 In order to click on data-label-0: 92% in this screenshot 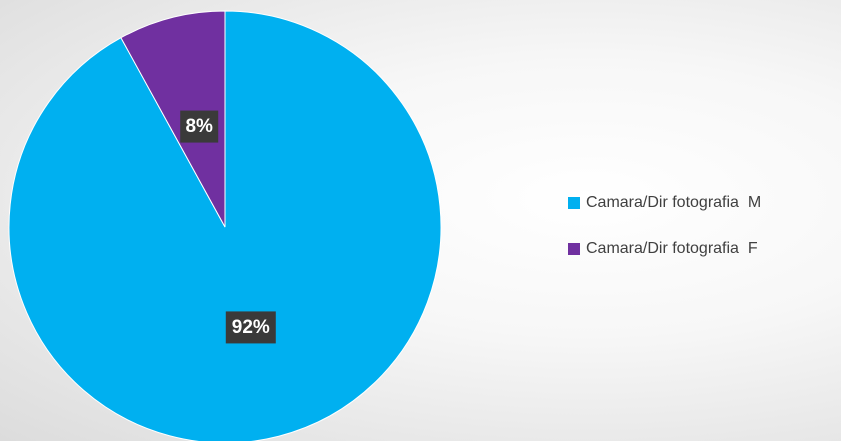, I will do `click(250, 327)`.